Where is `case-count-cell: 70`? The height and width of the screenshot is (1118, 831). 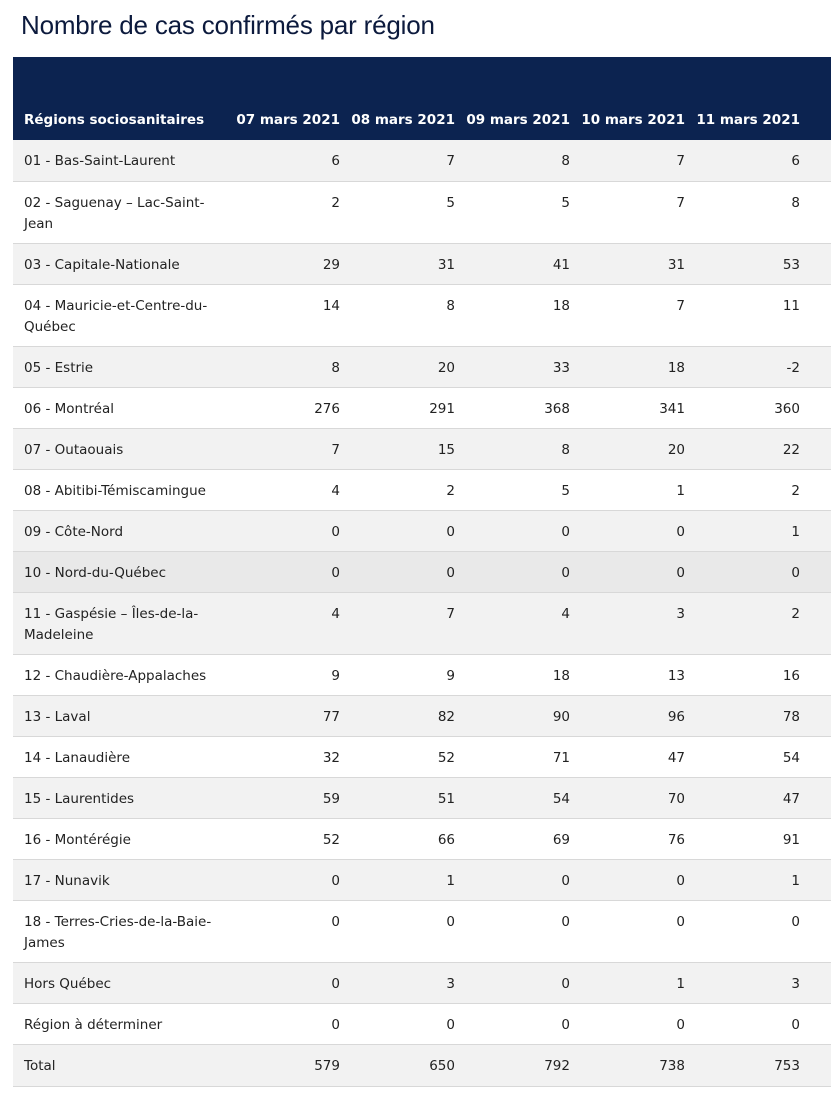 case-count-cell: 70 is located at coordinates (627, 798).